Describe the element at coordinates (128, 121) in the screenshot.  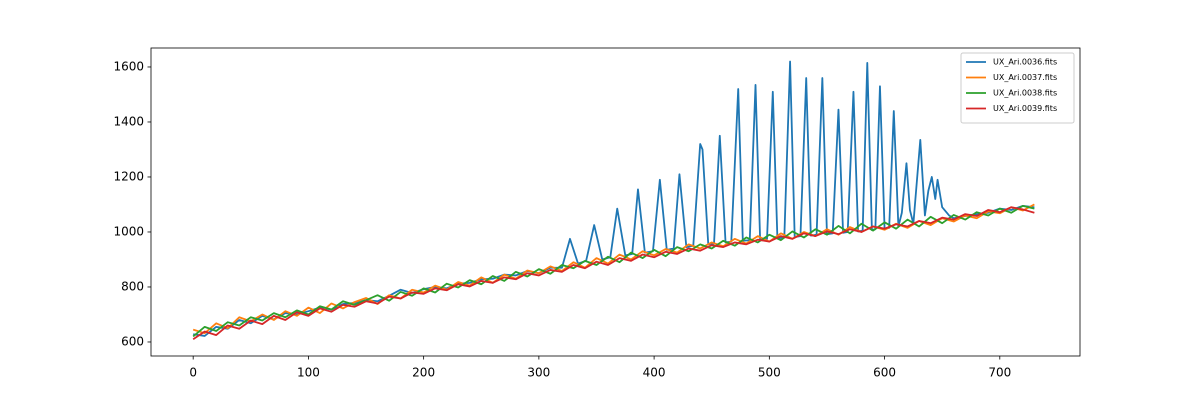
I see `y-tick-label: 1400` at that location.